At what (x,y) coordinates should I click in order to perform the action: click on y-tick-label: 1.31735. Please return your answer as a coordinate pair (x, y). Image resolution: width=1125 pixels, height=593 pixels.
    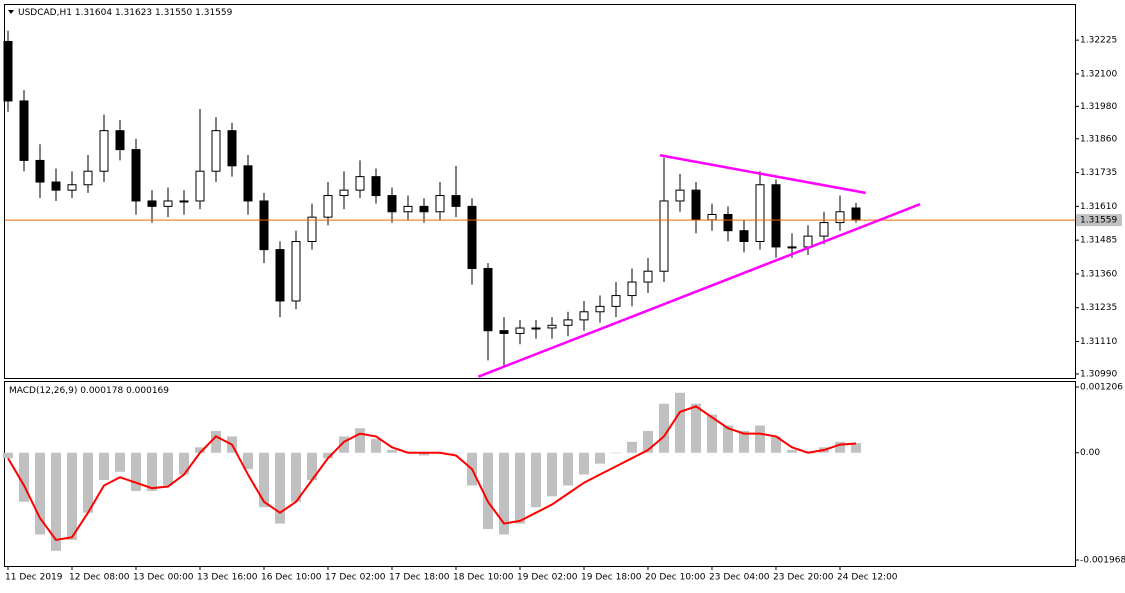
    Looking at the image, I should click on (1098, 173).